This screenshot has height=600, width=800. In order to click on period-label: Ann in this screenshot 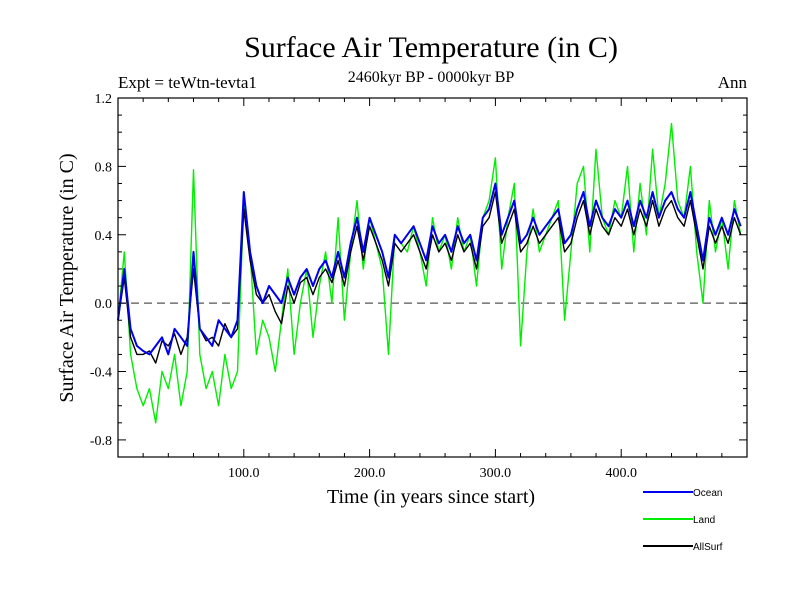, I will do `click(733, 82)`.